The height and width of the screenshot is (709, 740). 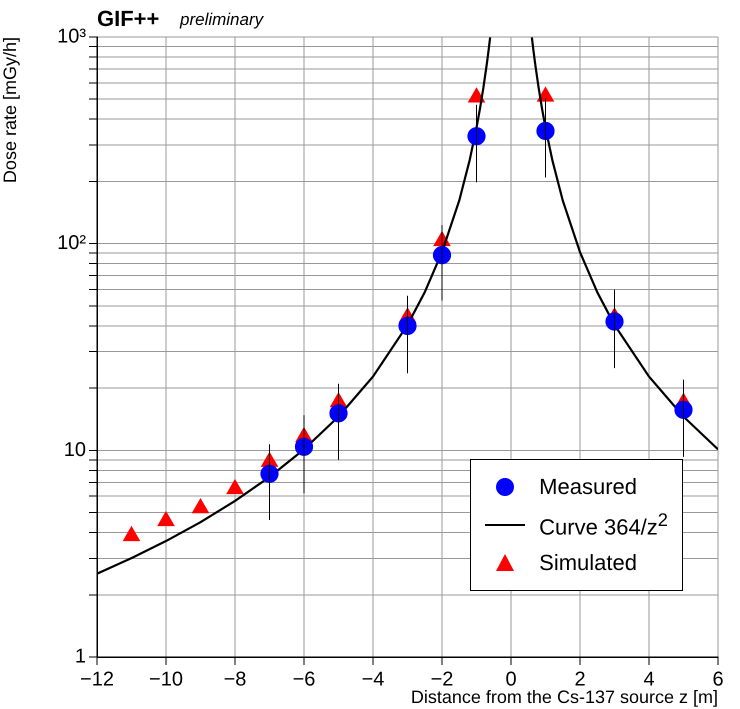 I want to click on chart-subtitle: preliminary, so click(x=222, y=20).